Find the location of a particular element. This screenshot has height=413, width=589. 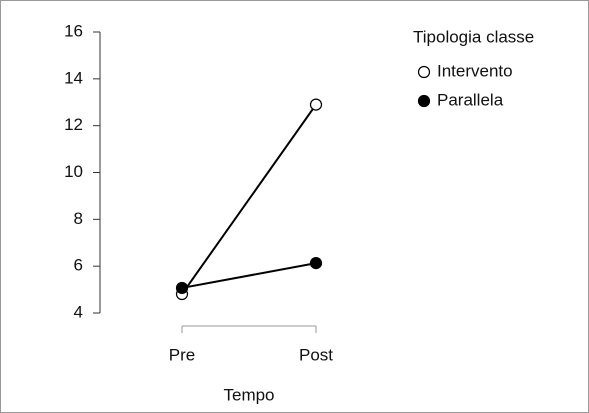

legend-label: Intervento is located at coordinates (475, 70).